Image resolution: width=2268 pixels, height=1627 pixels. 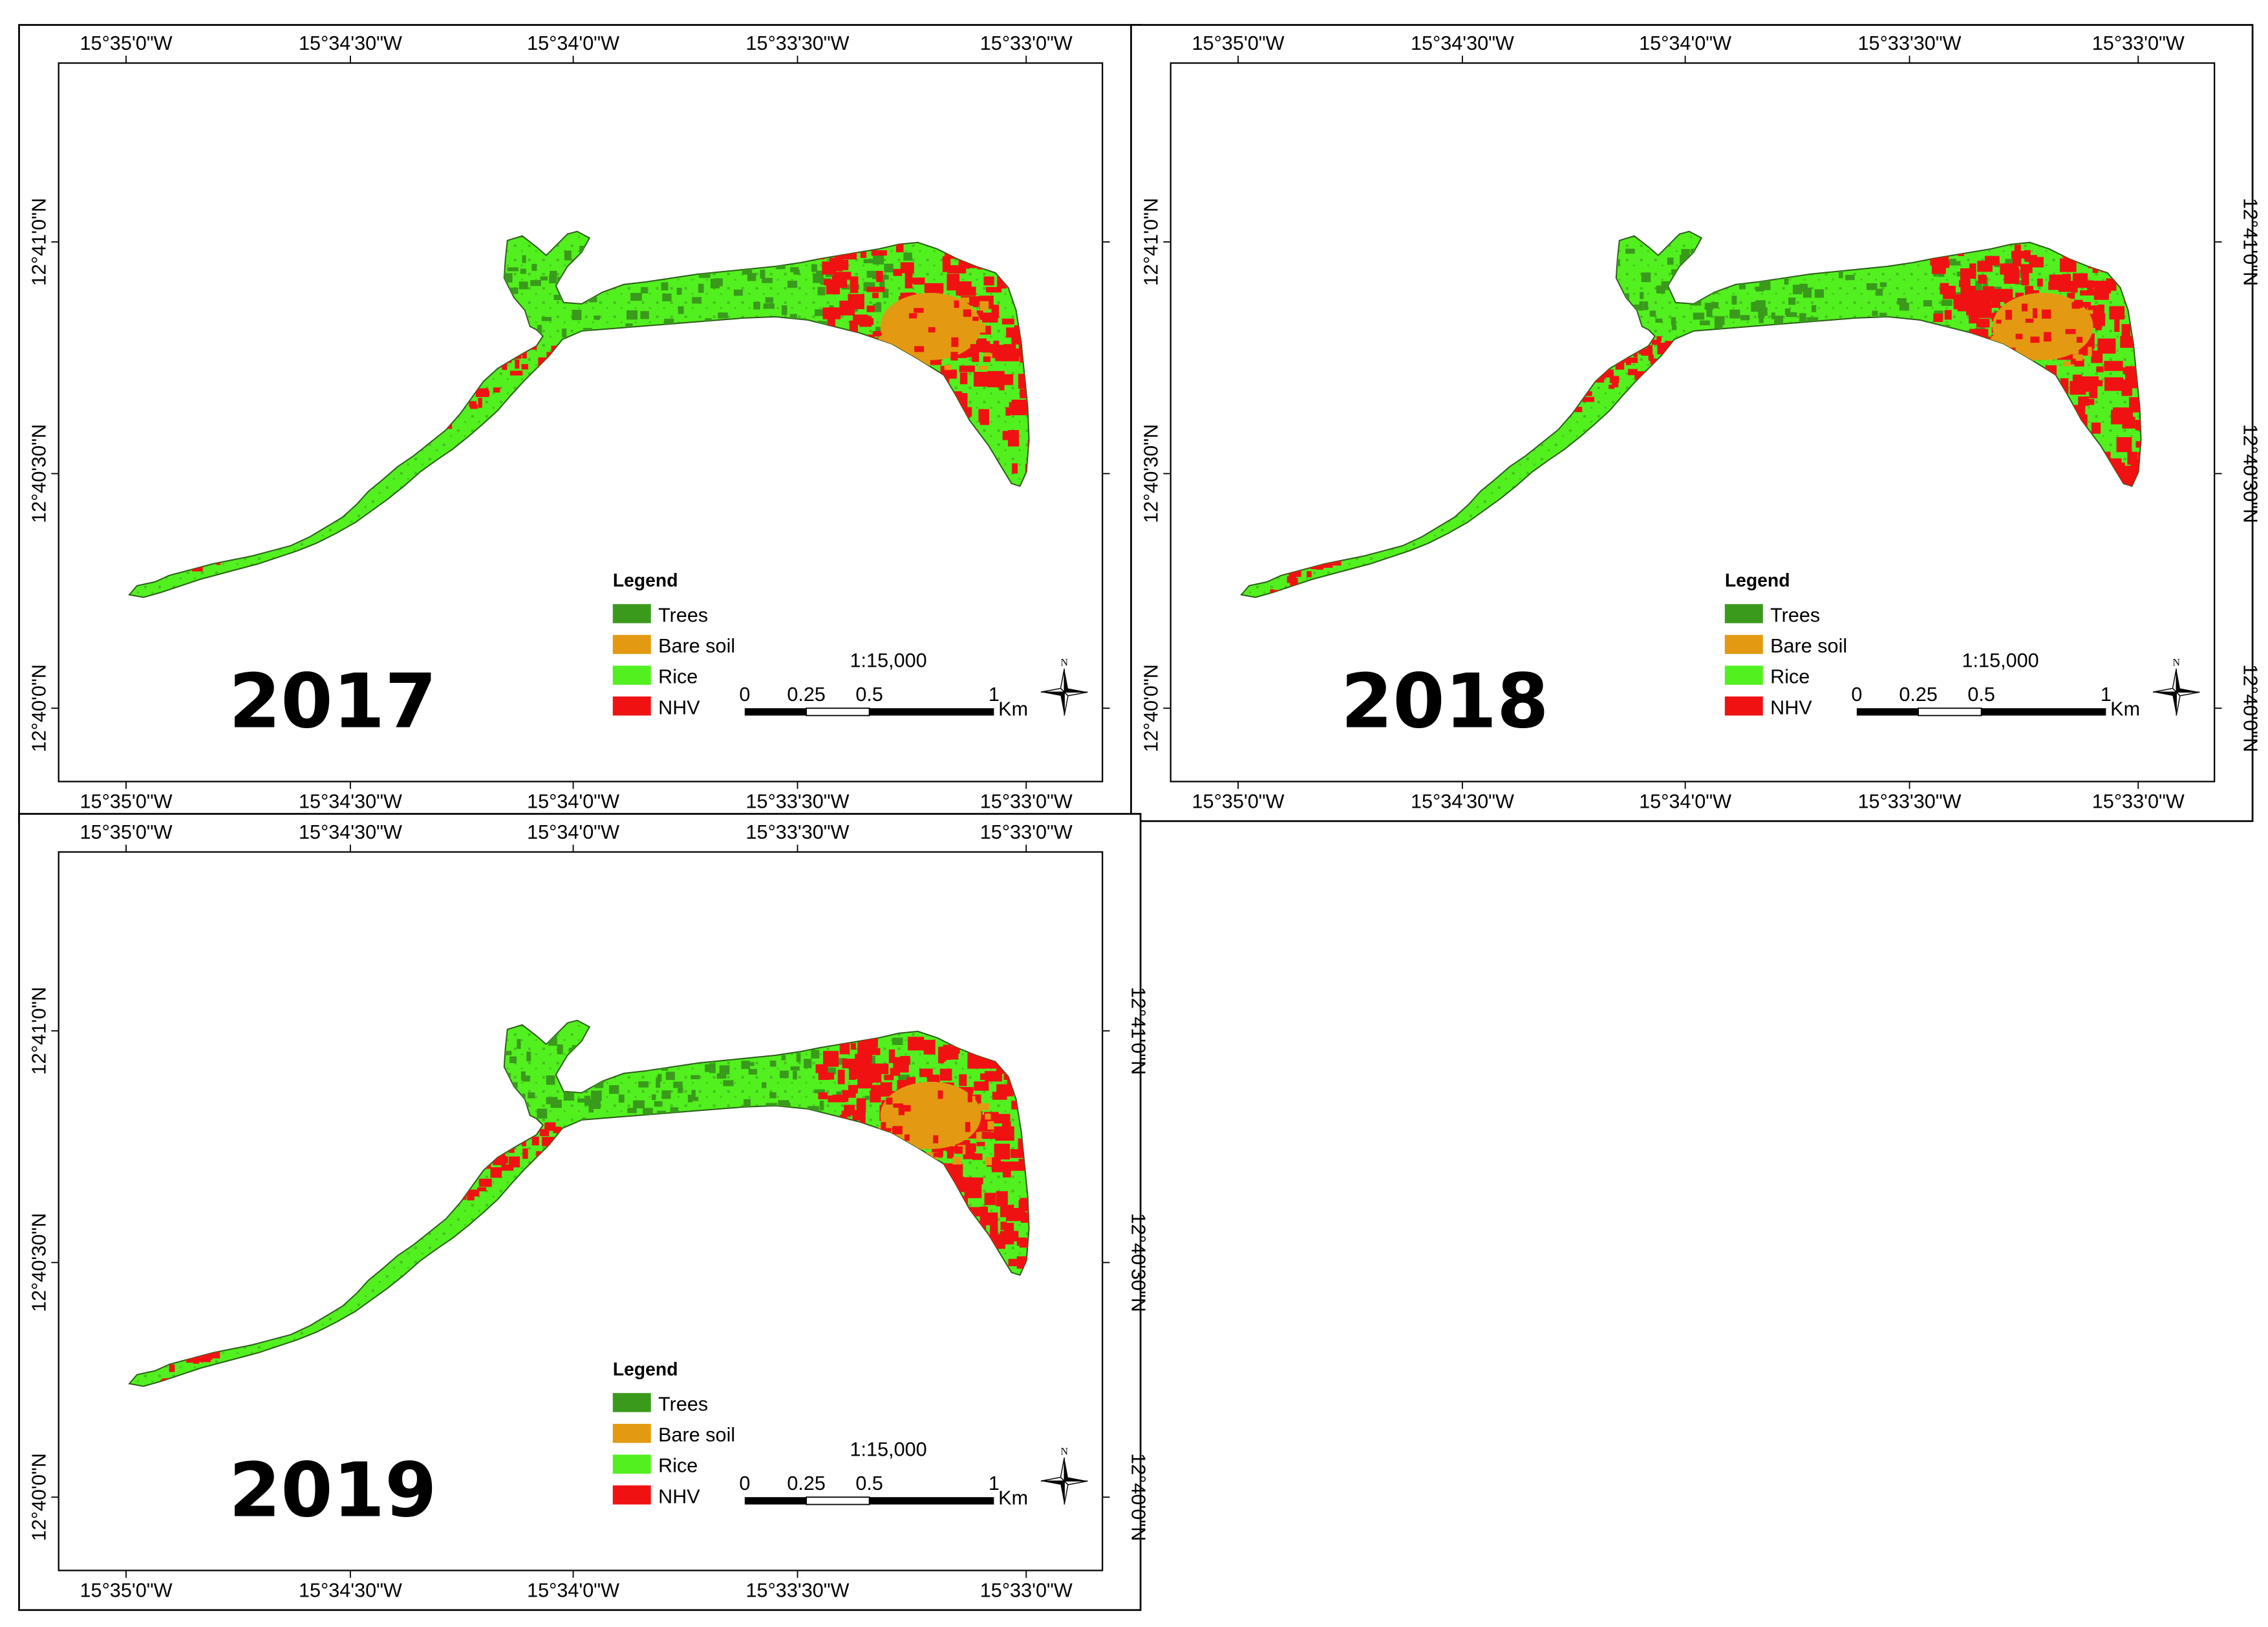 I want to click on legend-label-rice: Rice, so click(x=678, y=1466).